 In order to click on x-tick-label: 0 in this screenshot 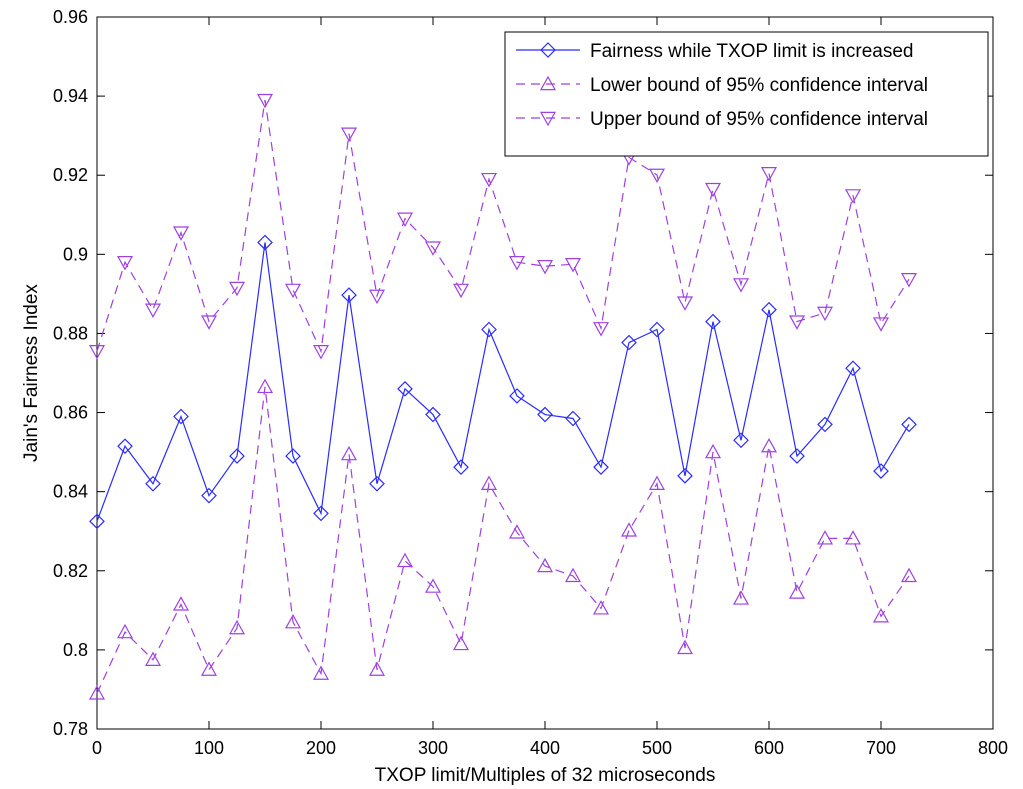, I will do `click(97, 748)`.